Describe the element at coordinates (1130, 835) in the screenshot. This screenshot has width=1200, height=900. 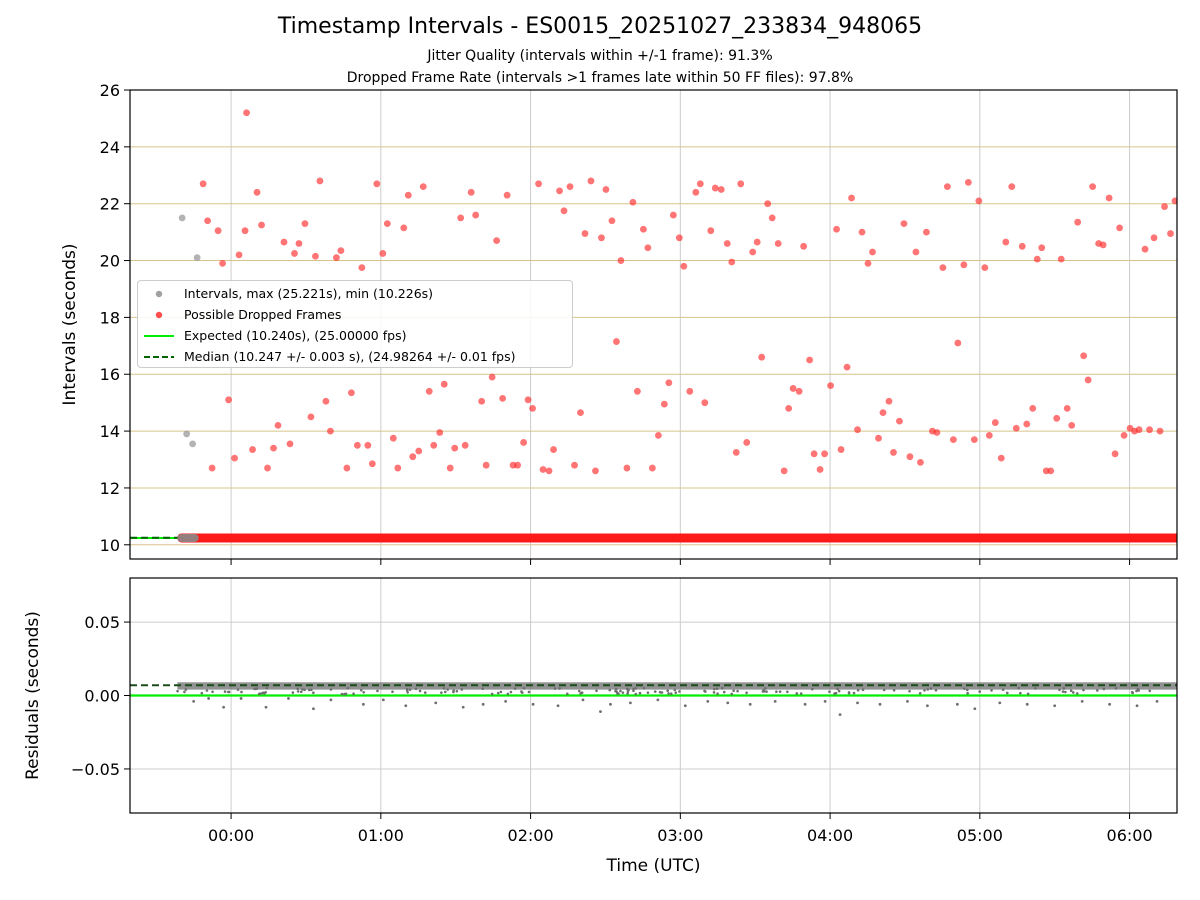
I see `bottom-xtick-label-6: 06:00` at that location.